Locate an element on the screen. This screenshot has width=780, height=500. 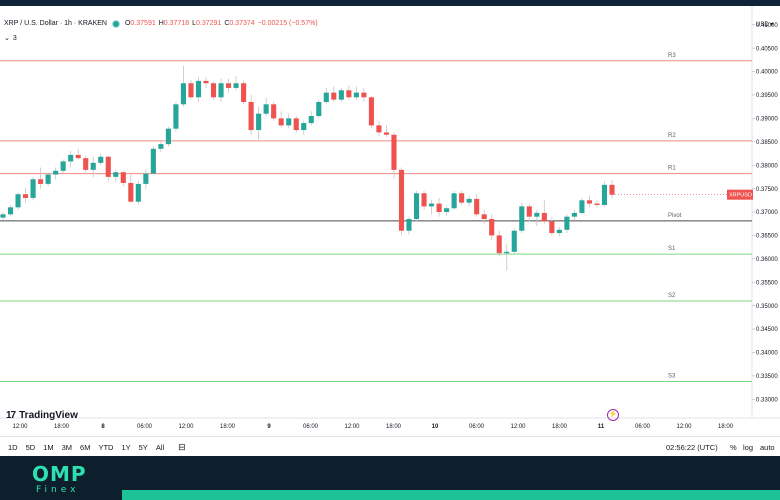
range-button: 1Y is located at coordinates (126, 447).